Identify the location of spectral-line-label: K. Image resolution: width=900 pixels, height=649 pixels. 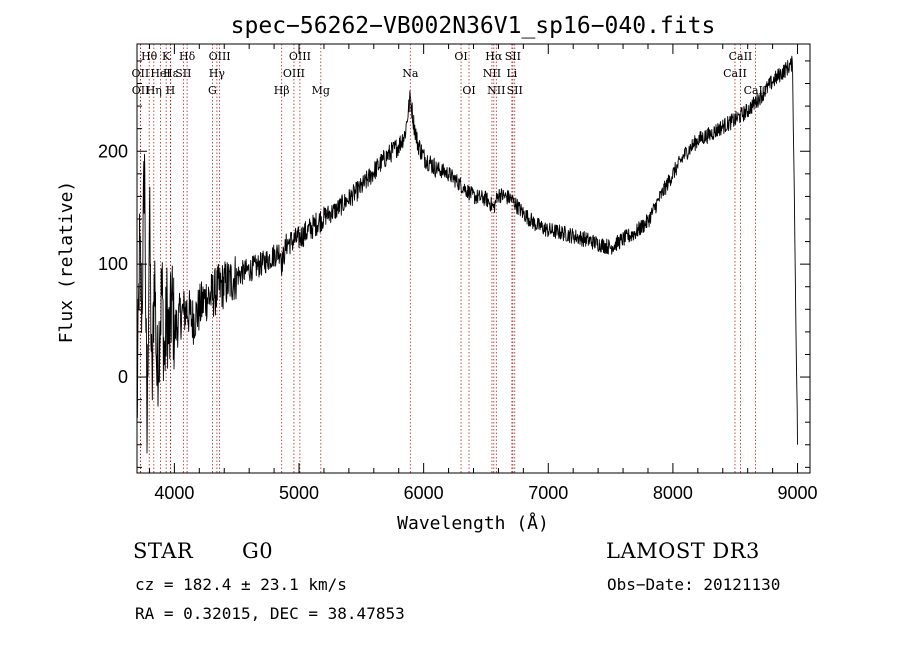
(166, 56).